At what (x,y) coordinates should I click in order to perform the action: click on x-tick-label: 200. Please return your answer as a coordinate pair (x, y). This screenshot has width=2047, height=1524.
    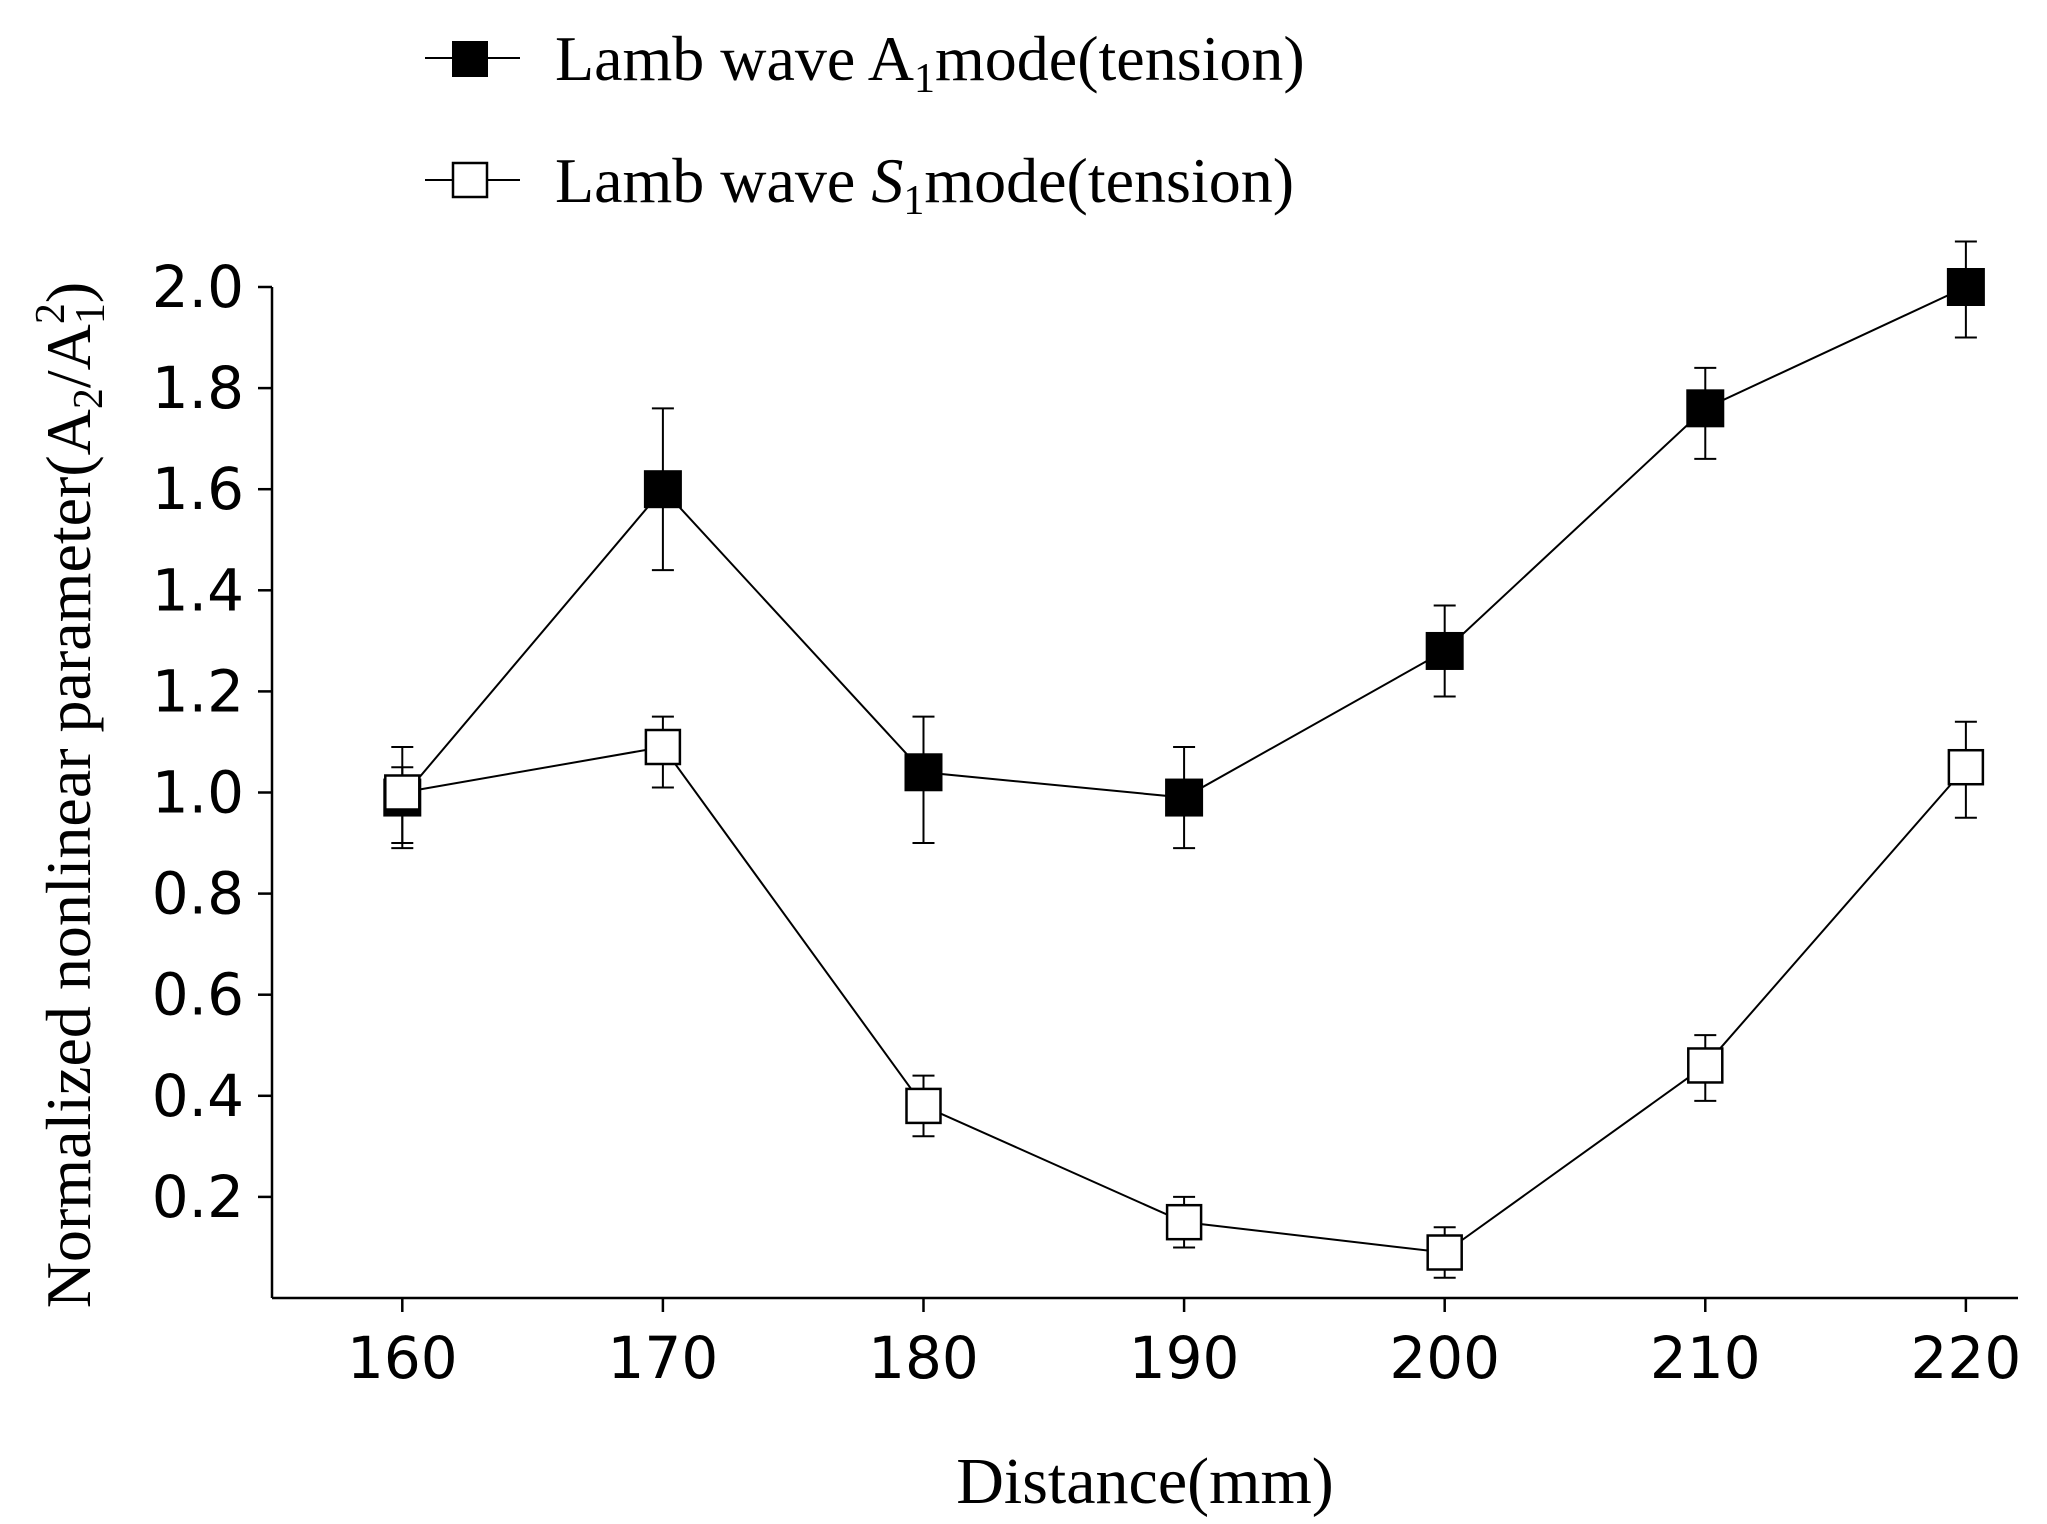
    Looking at the image, I should click on (1444, 1358).